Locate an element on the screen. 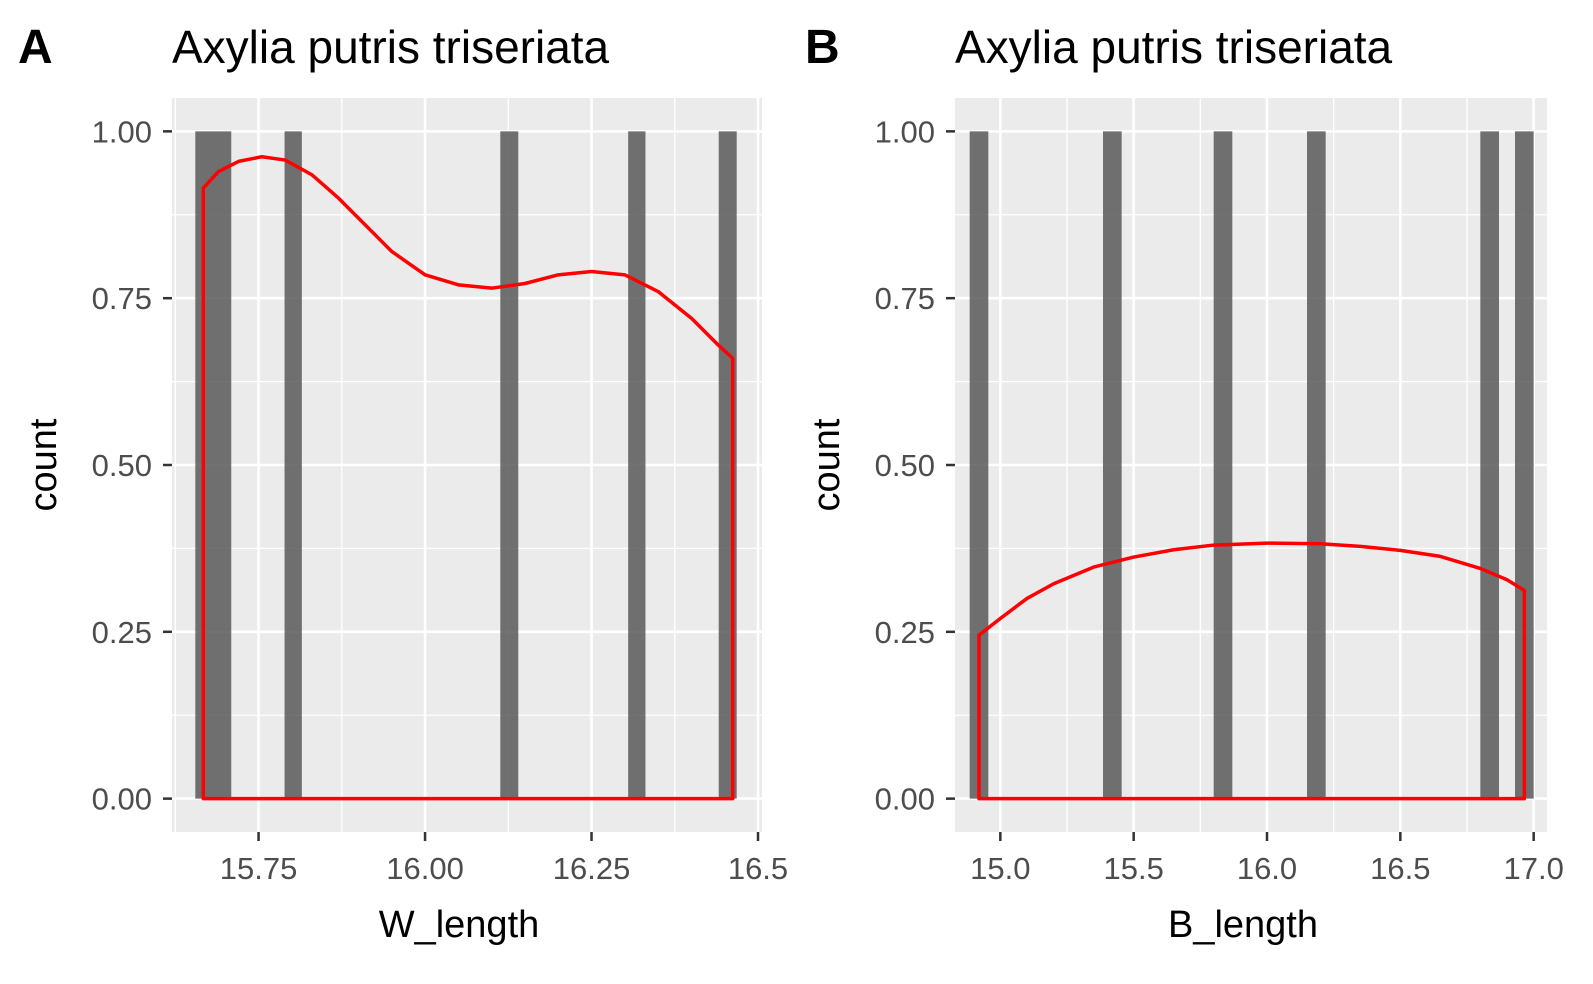 The height and width of the screenshot is (984, 1593). panel-tag: A is located at coordinates (35, 47).